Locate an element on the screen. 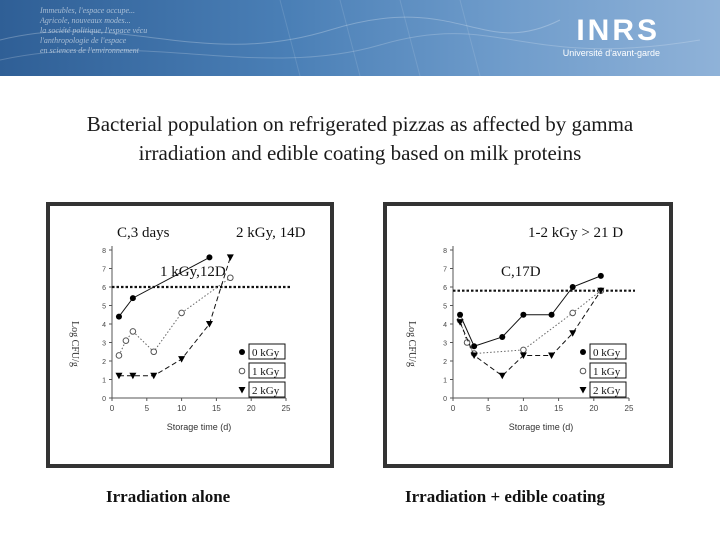 Image resolution: width=720 pixels, height=540 pixels. right-caption: Irradiation + edible coating is located at coordinates (505, 496).